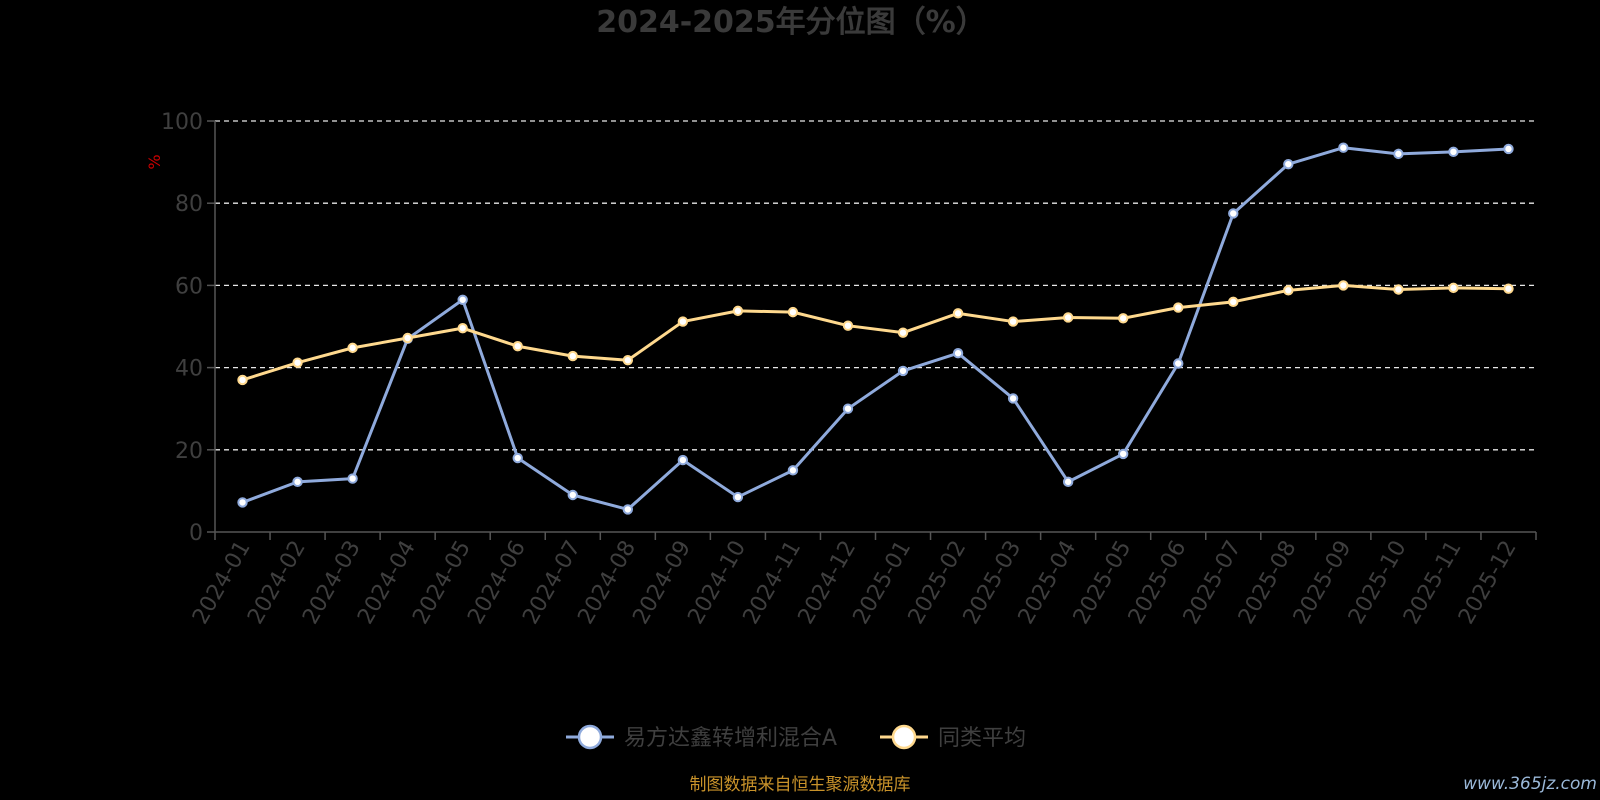  What do you see at coordinates (154, 161) in the screenshot?
I see `y-axis-label: %` at bounding box center [154, 161].